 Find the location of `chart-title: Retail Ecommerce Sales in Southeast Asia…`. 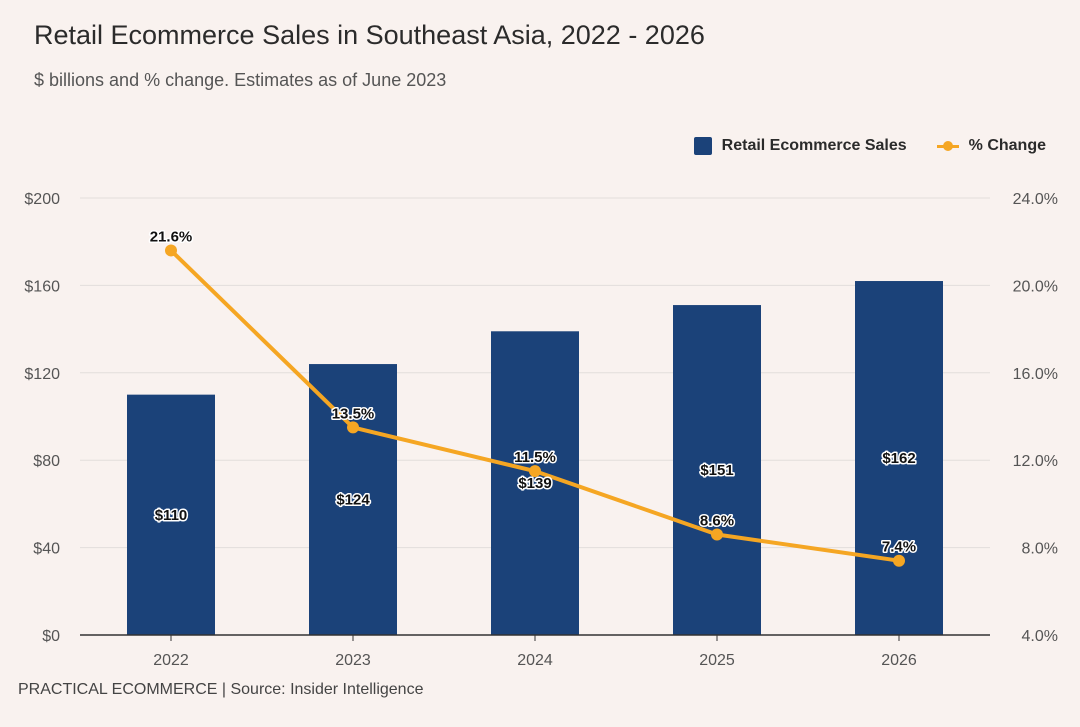

chart-title: Retail Ecommerce Sales in Southeast Asia… is located at coordinates (369, 35).